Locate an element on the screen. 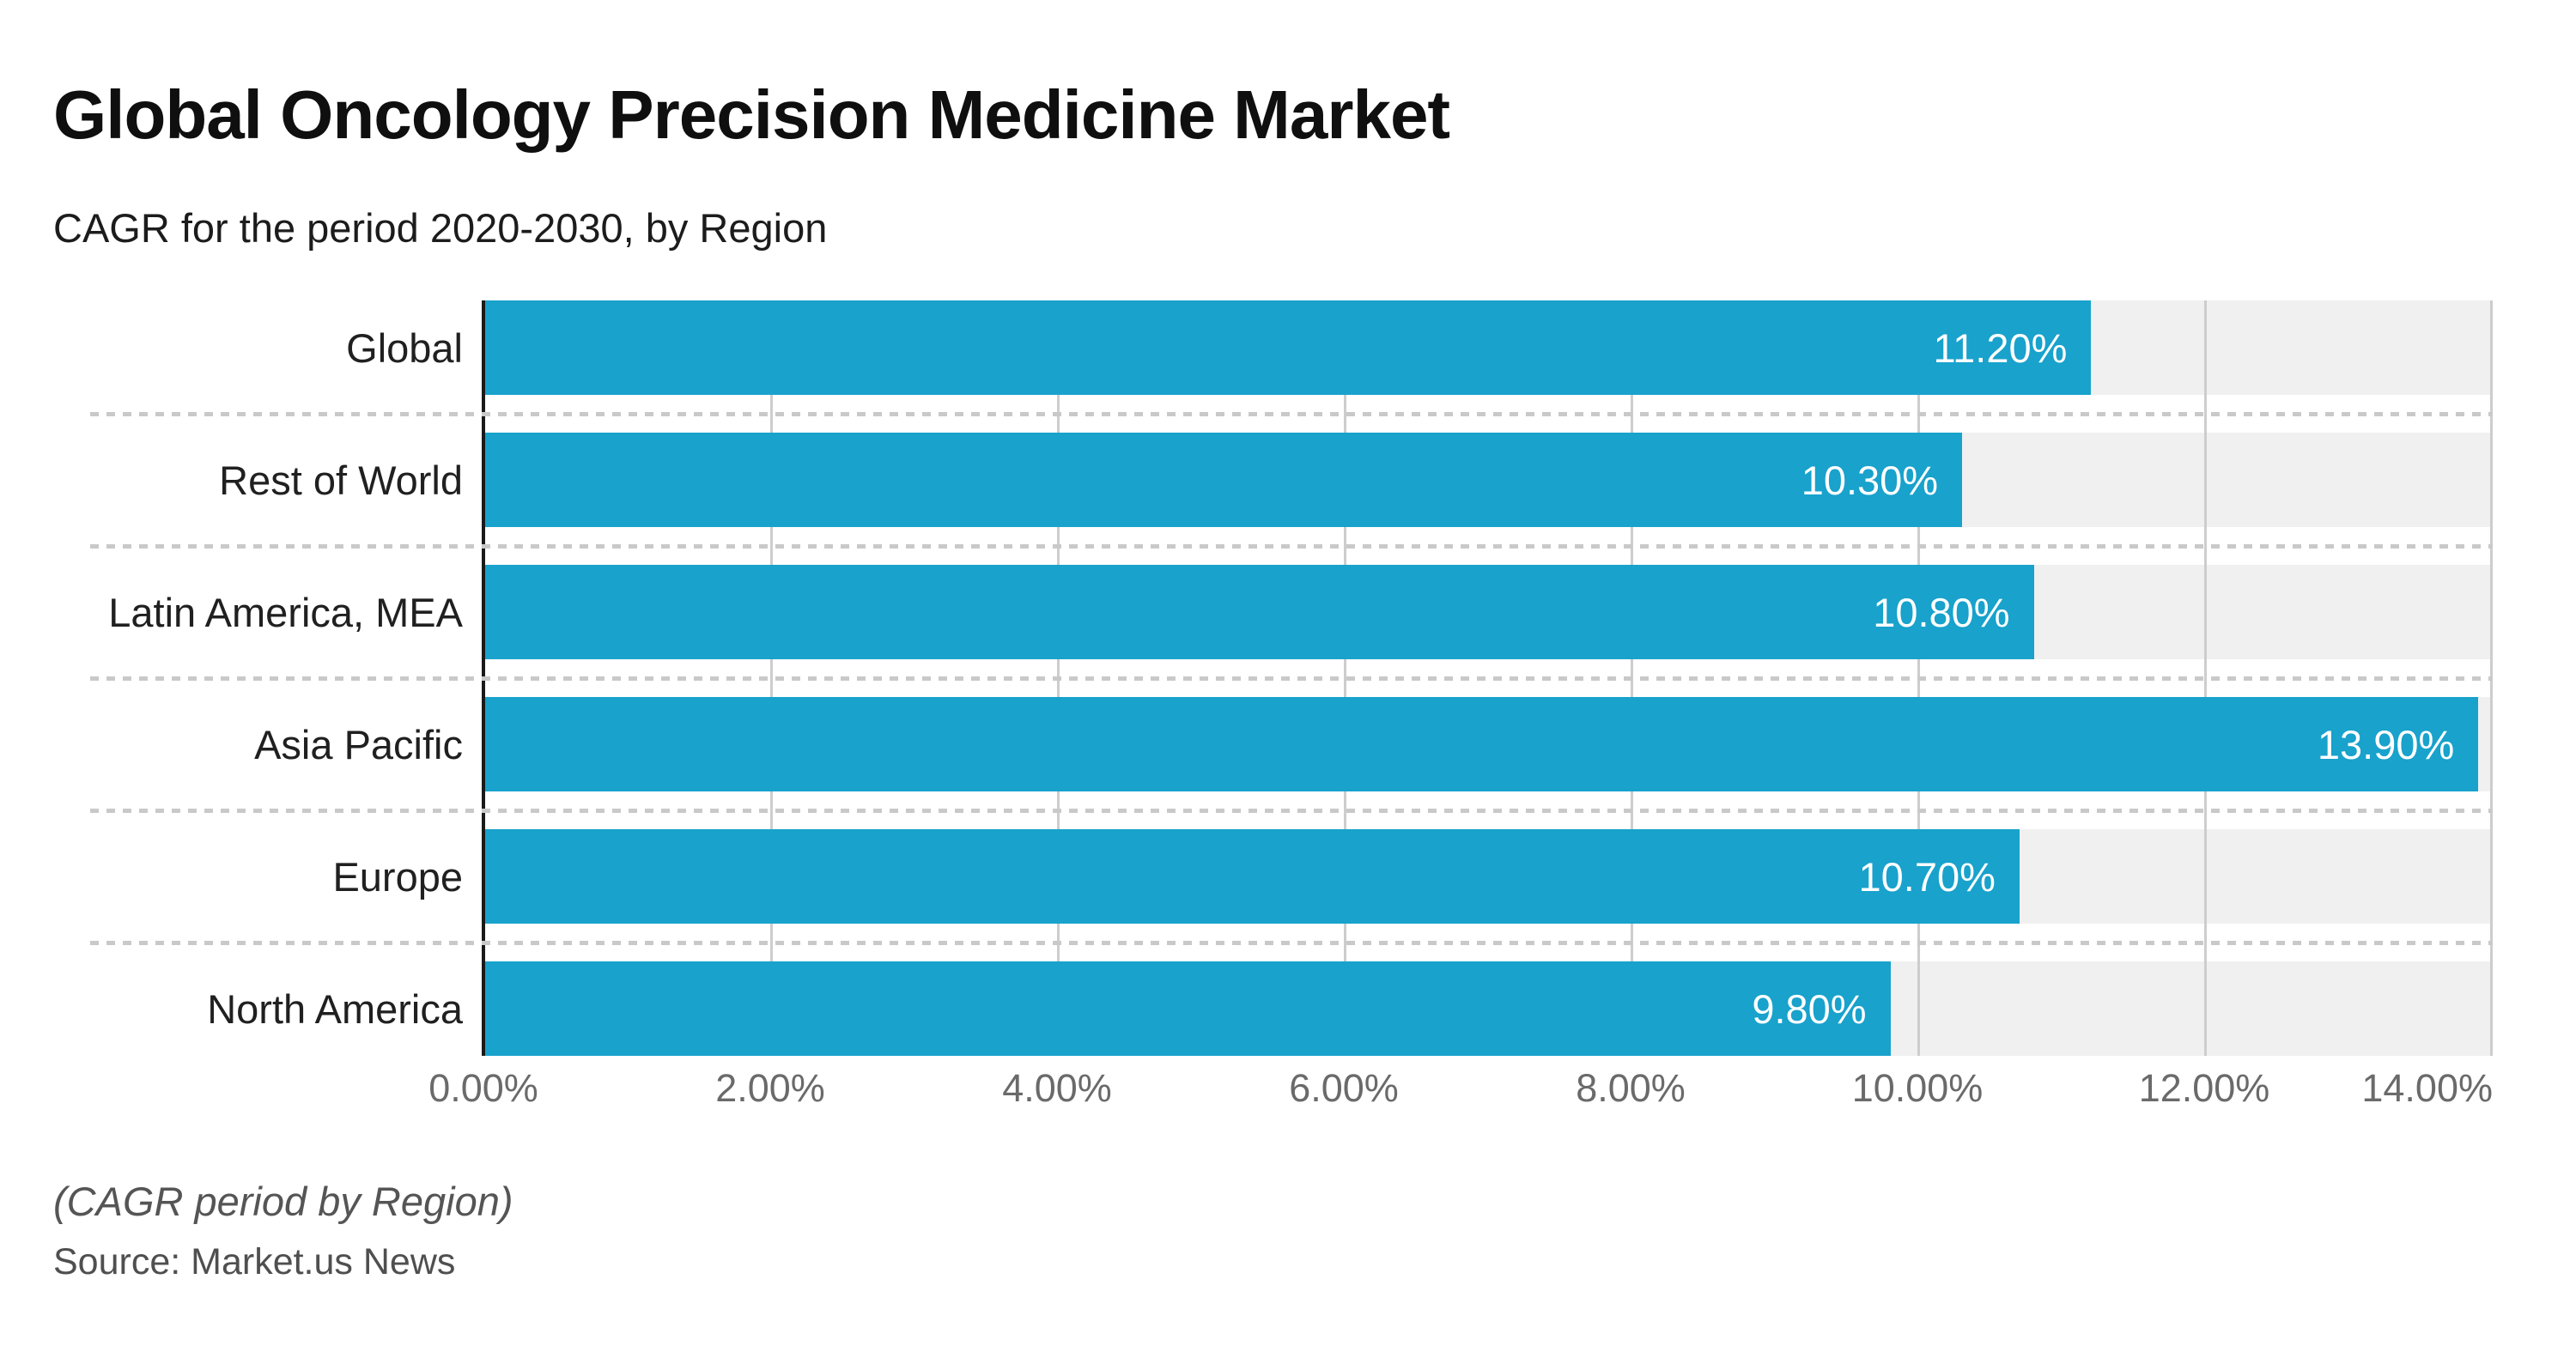 Image resolution: width=2576 pixels, height=1370 pixels. bar-track: 10.30% is located at coordinates (1489, 480).